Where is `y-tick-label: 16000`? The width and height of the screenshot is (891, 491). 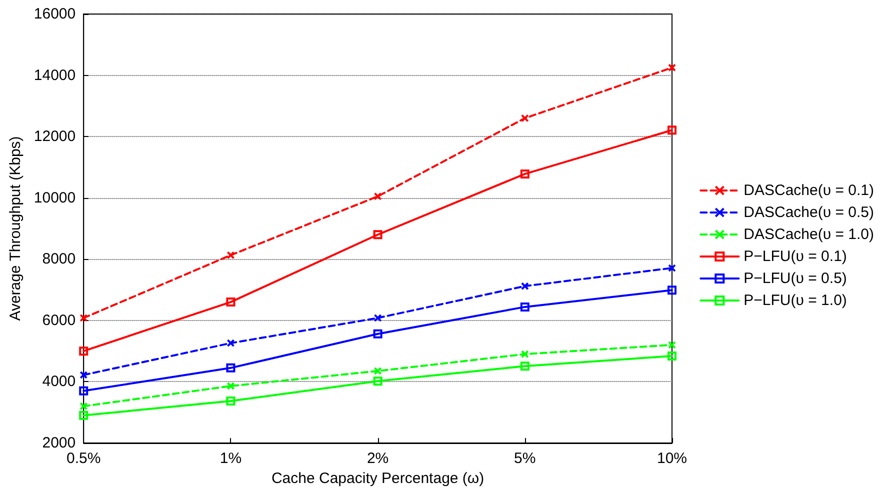
y-tick-label: 16000 is located at coordinates (55, 14).